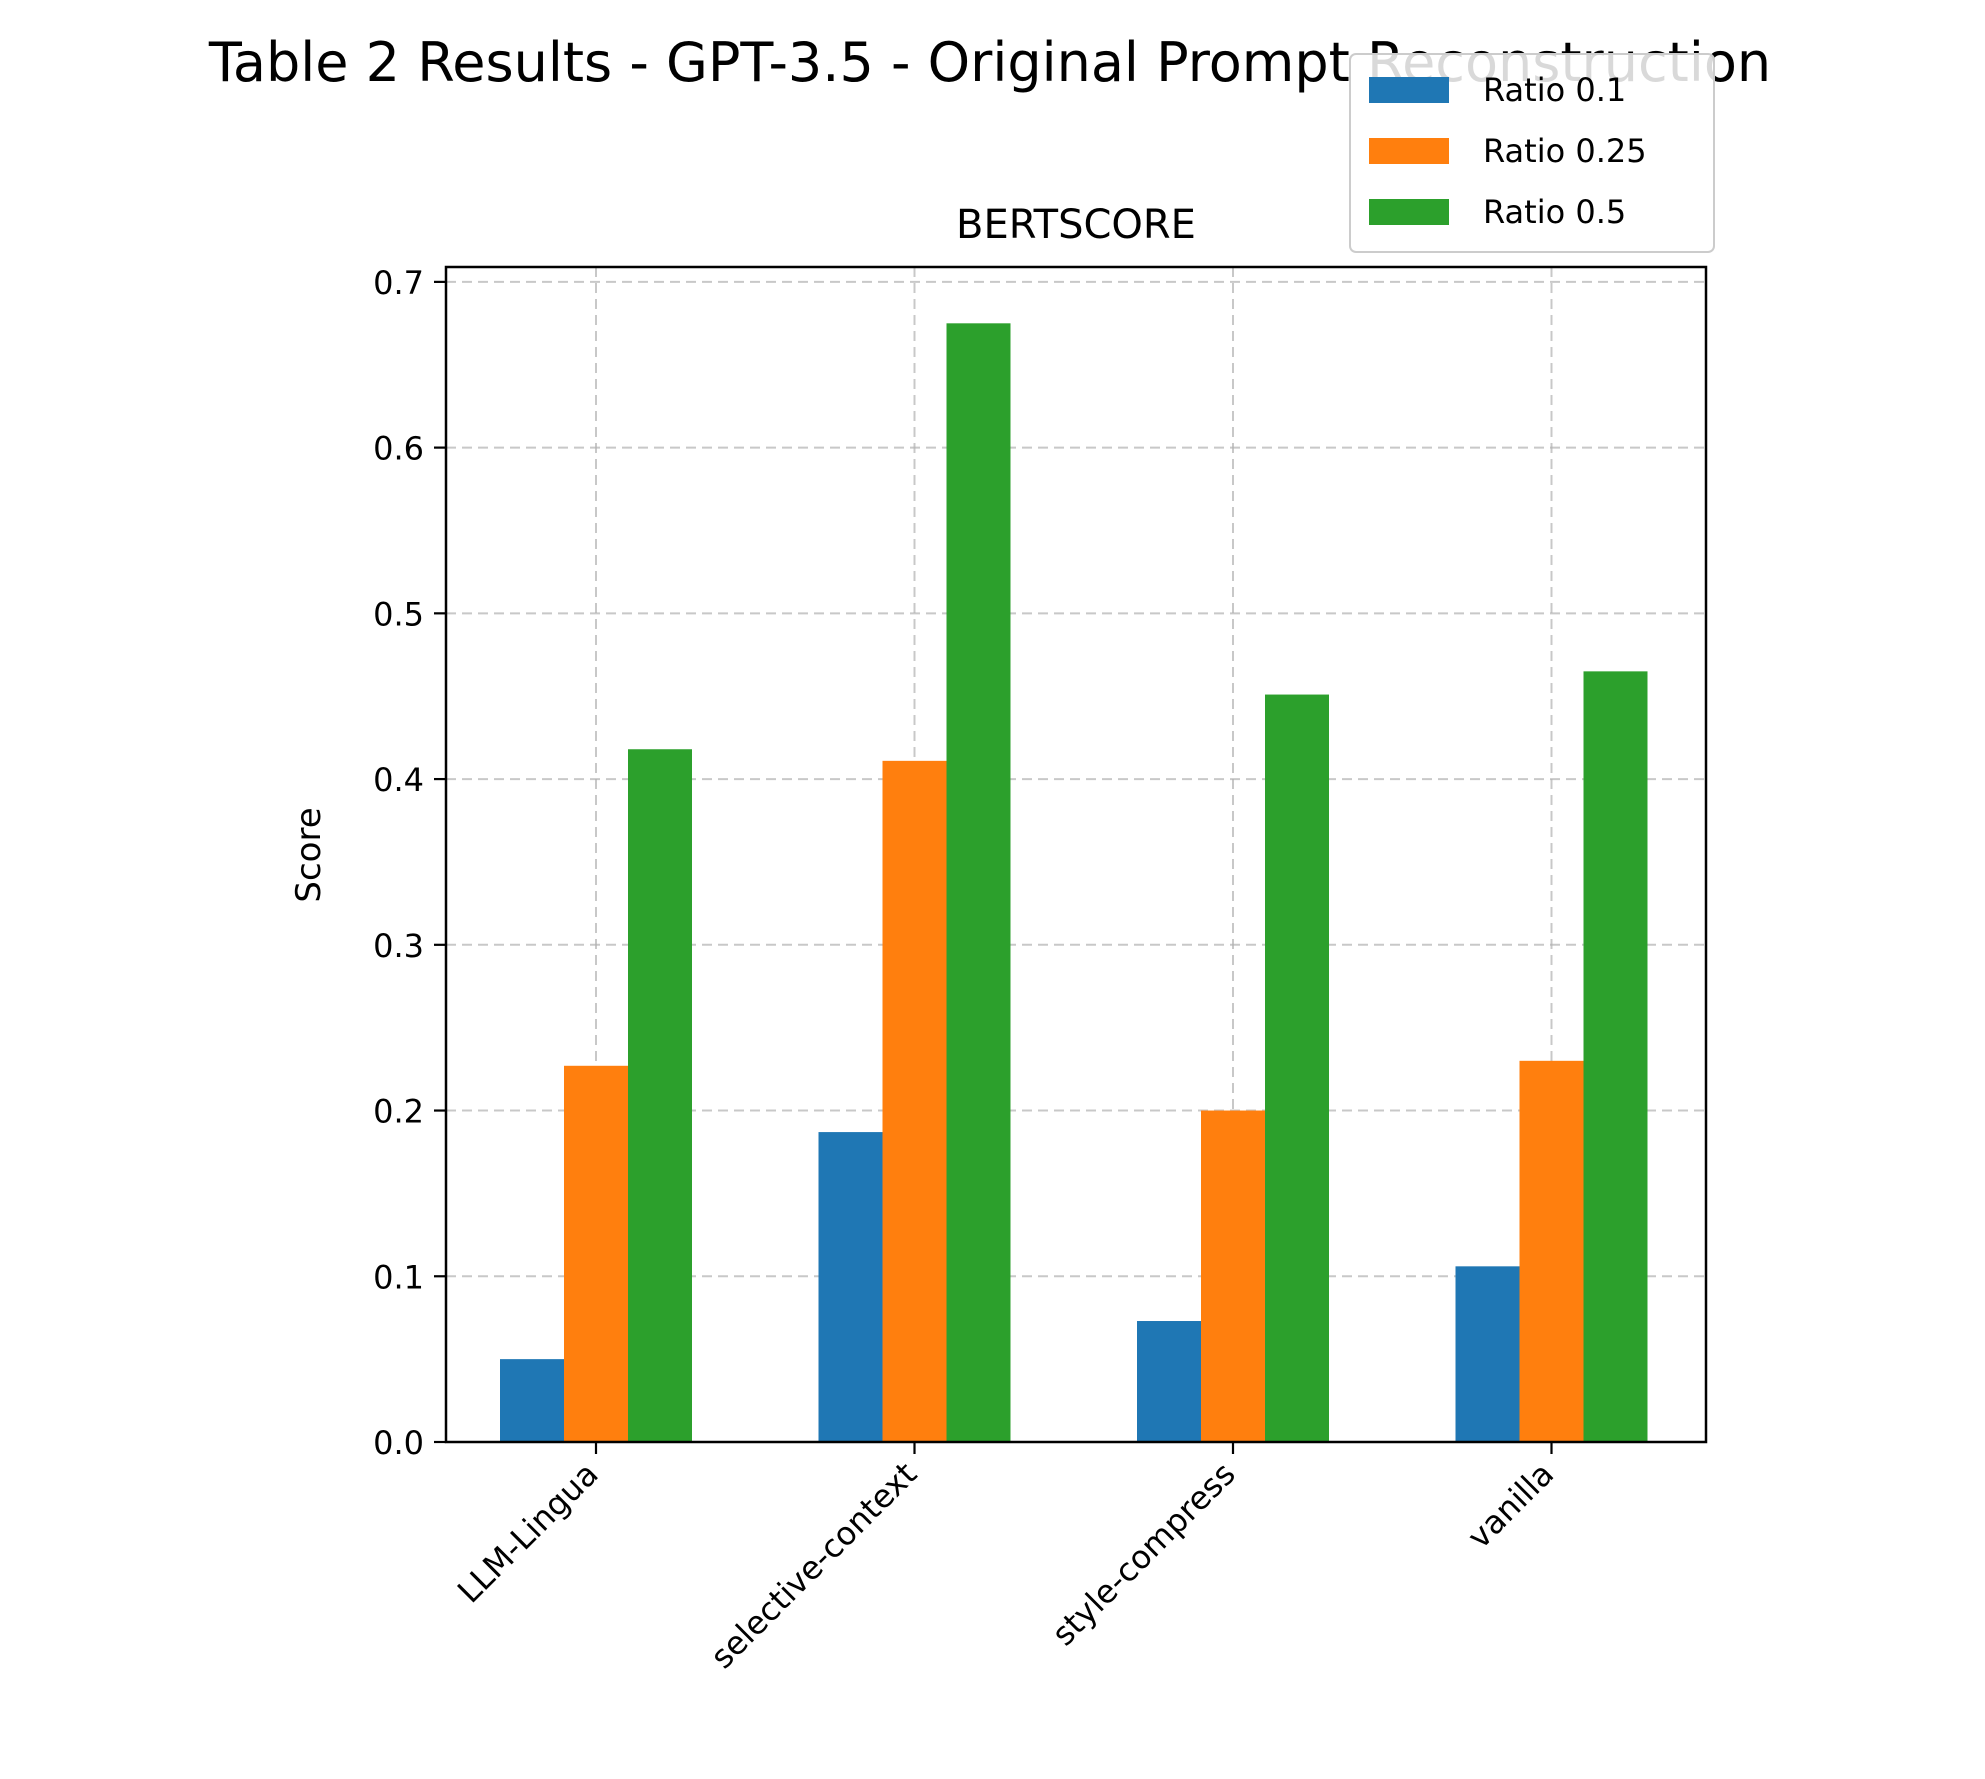 The image size is (1985, 1779). What do you see at coordinates (1554, 212) in the screenshot?
I see `legend-label: Ratio 0.5` at bounding box center [1554, 212].